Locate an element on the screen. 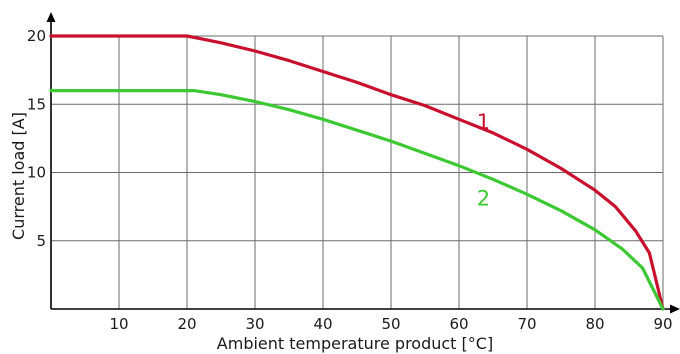 Image resolution: width=680 pixels, height=354 pixels. x-axis-title: Ambient temperature product [°C] is located at coordinates (355, 343).